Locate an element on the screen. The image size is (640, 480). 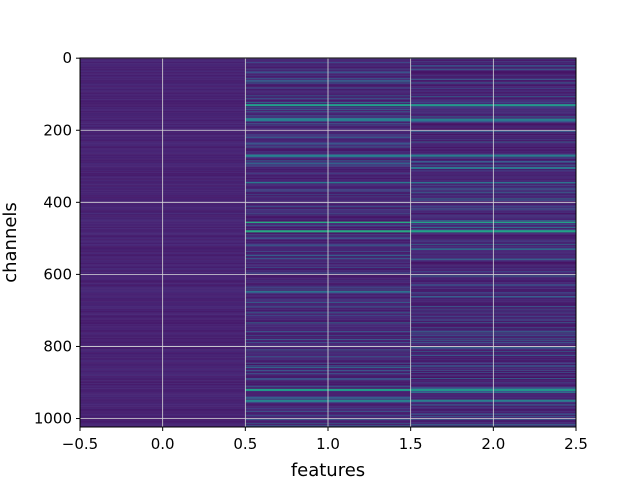
y-tick-label: 0 is located at coordinates (67, 58).